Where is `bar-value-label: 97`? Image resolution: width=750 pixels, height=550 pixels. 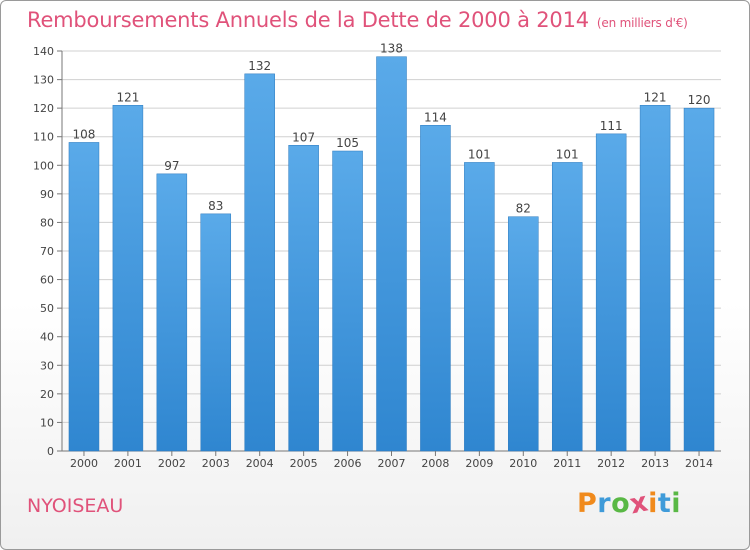 bar-value-label: 97 is located at coordinates (171, 166).